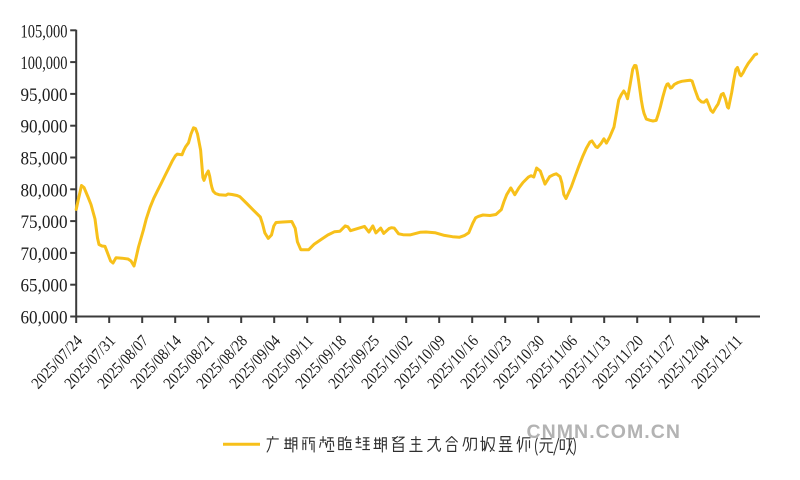  Describe the element at coordinates (44, 287) in the screenshot. I see `svg-text: 65,000` at that location.